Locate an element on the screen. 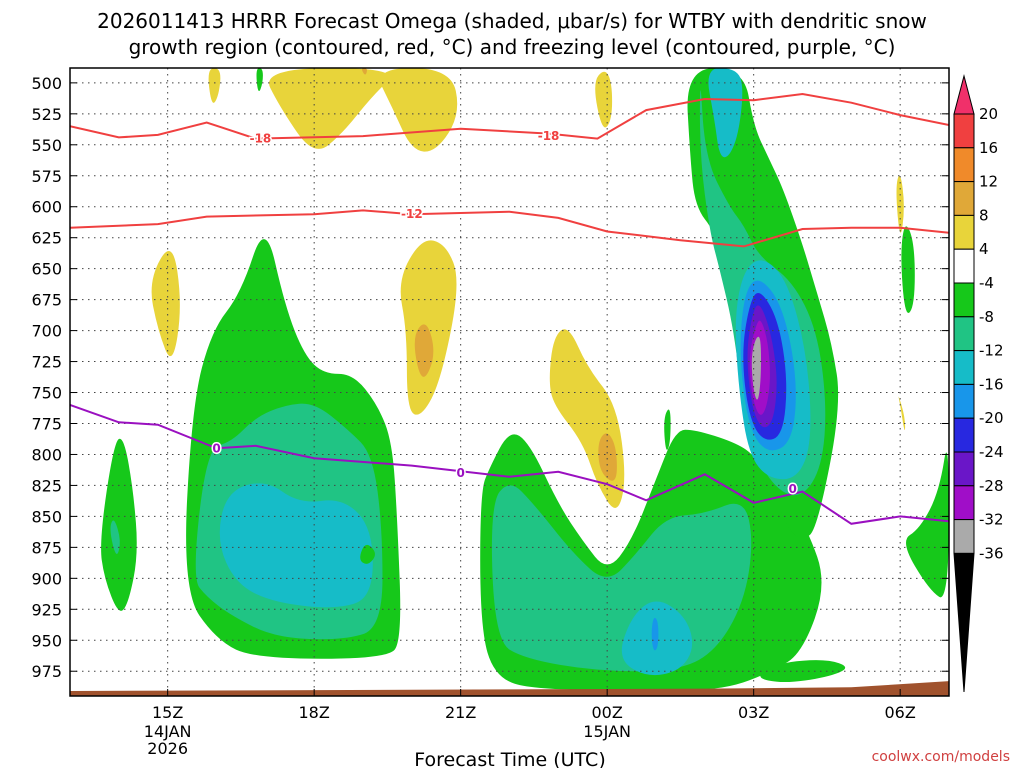  y-tick-label-800: 800 is located at coordinates (46, 454).